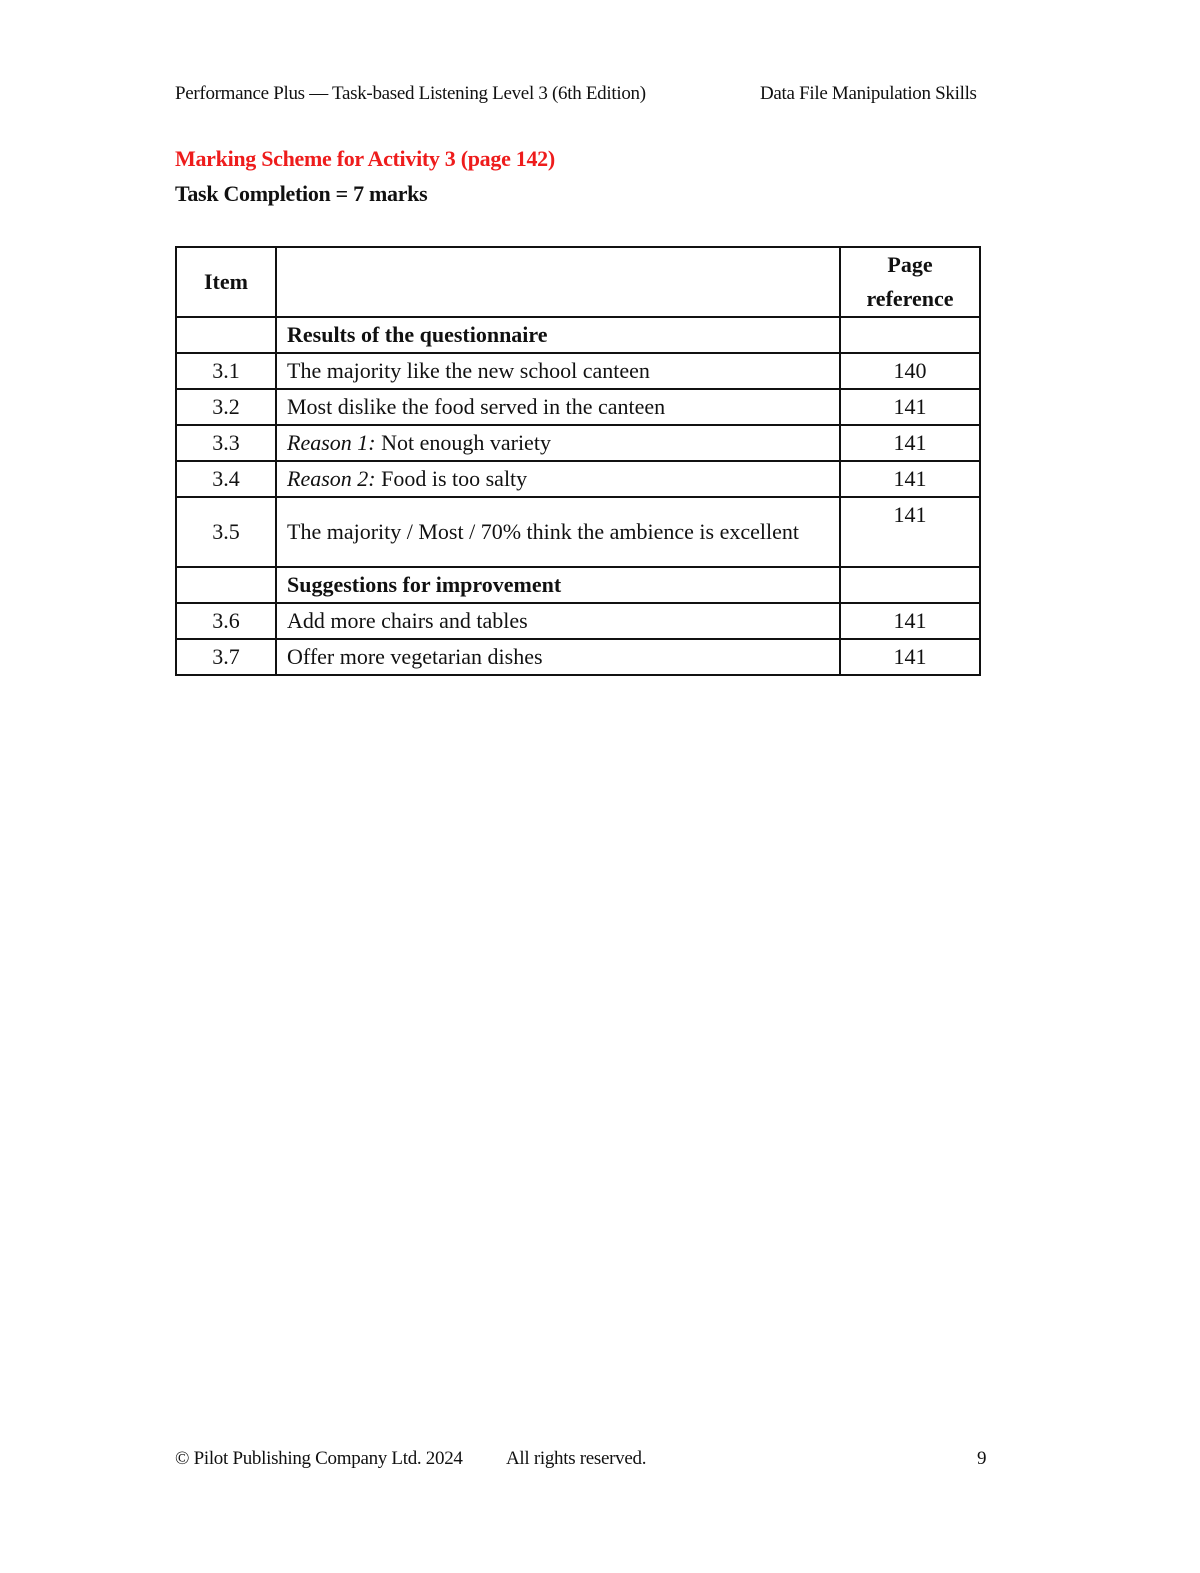 The width and height of the screenshot is (1200, 1573). I want to click on answer-content: Offer more vegetarian dishes, so click(415, 656).